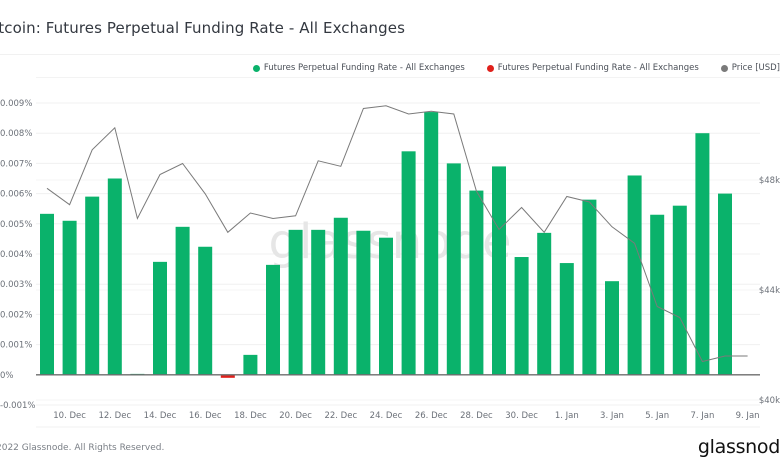  I want to click on y-tick-label: 0.001%, so click(16, 346).